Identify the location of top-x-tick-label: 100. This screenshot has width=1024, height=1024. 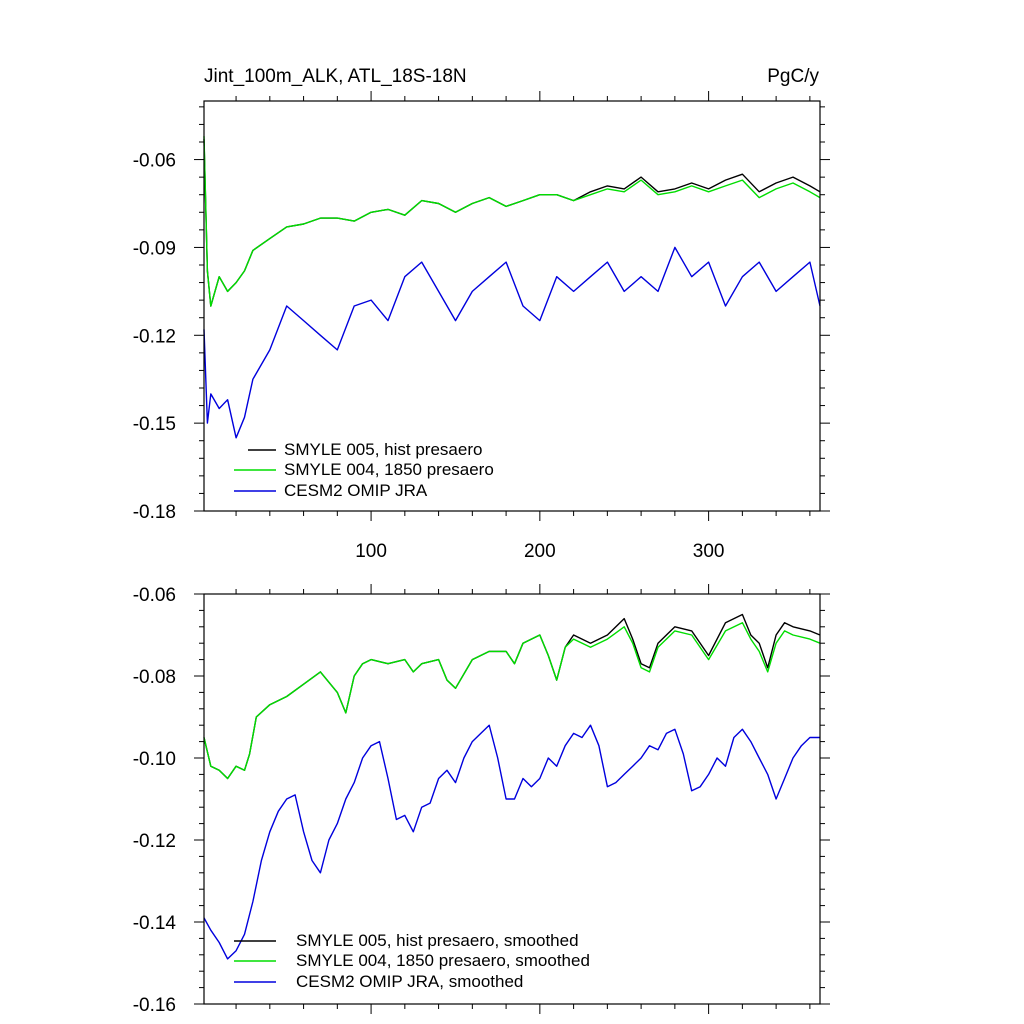
(371, 551).